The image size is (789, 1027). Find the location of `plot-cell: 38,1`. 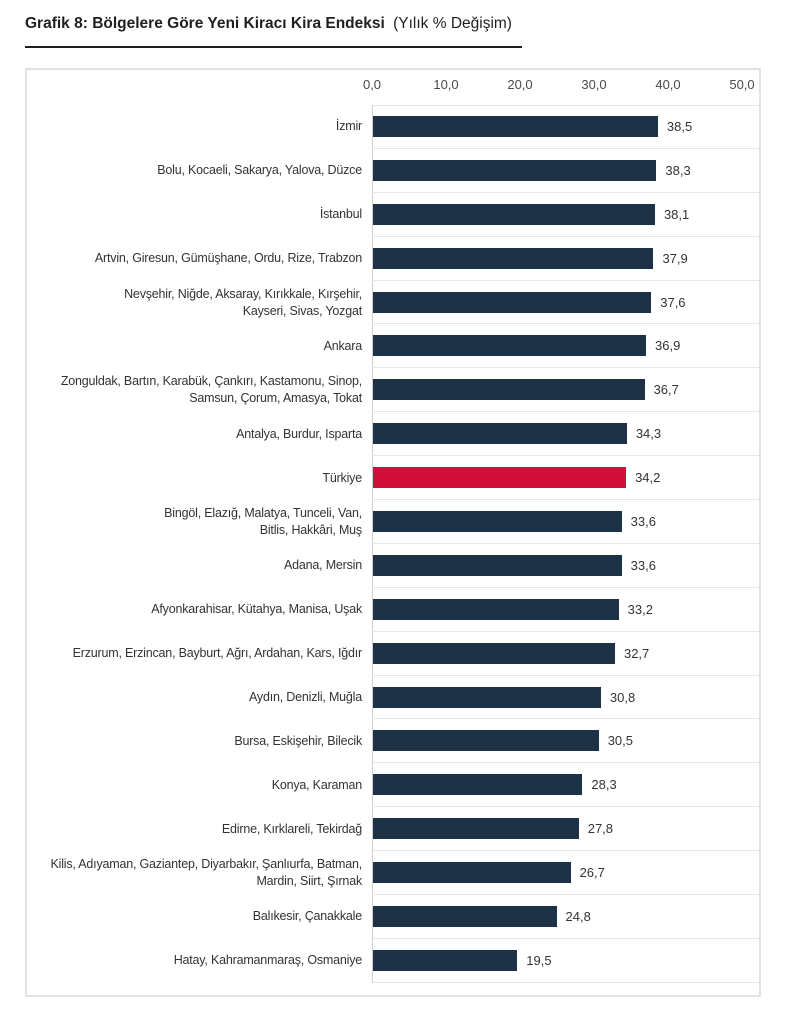

plot-cell: 38,1 is located at coordinates (565, 214).